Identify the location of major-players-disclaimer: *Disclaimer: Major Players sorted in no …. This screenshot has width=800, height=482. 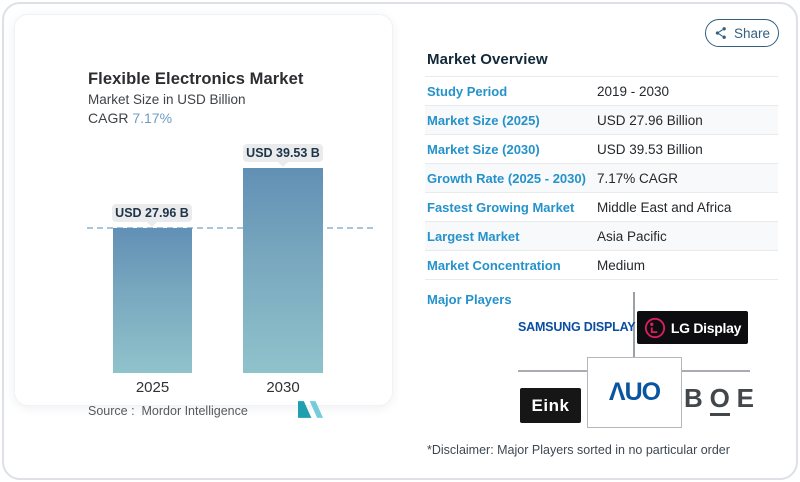
(578, 450).